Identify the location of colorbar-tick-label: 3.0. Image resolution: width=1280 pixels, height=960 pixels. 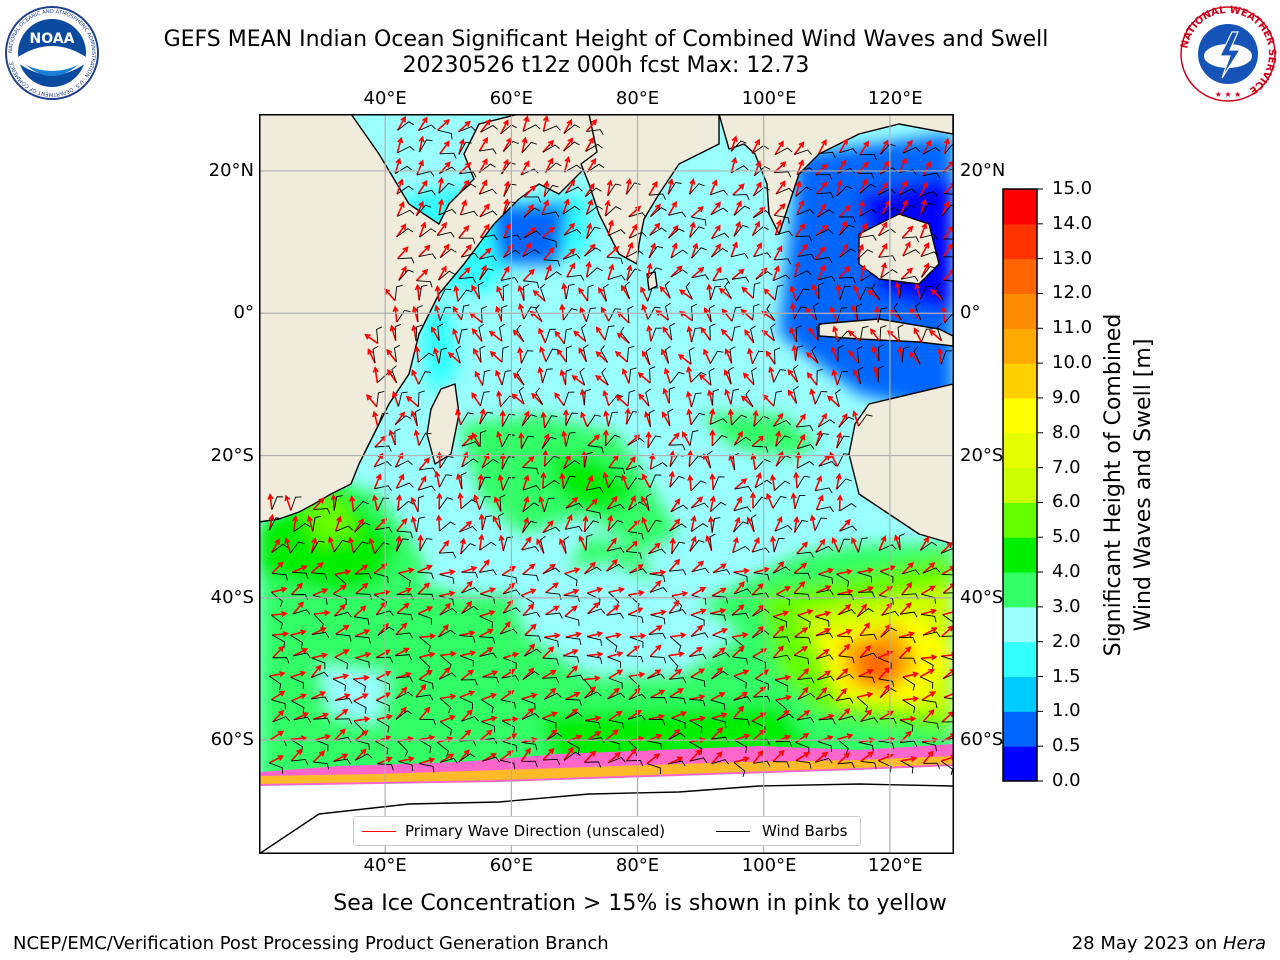
(1066, 606).